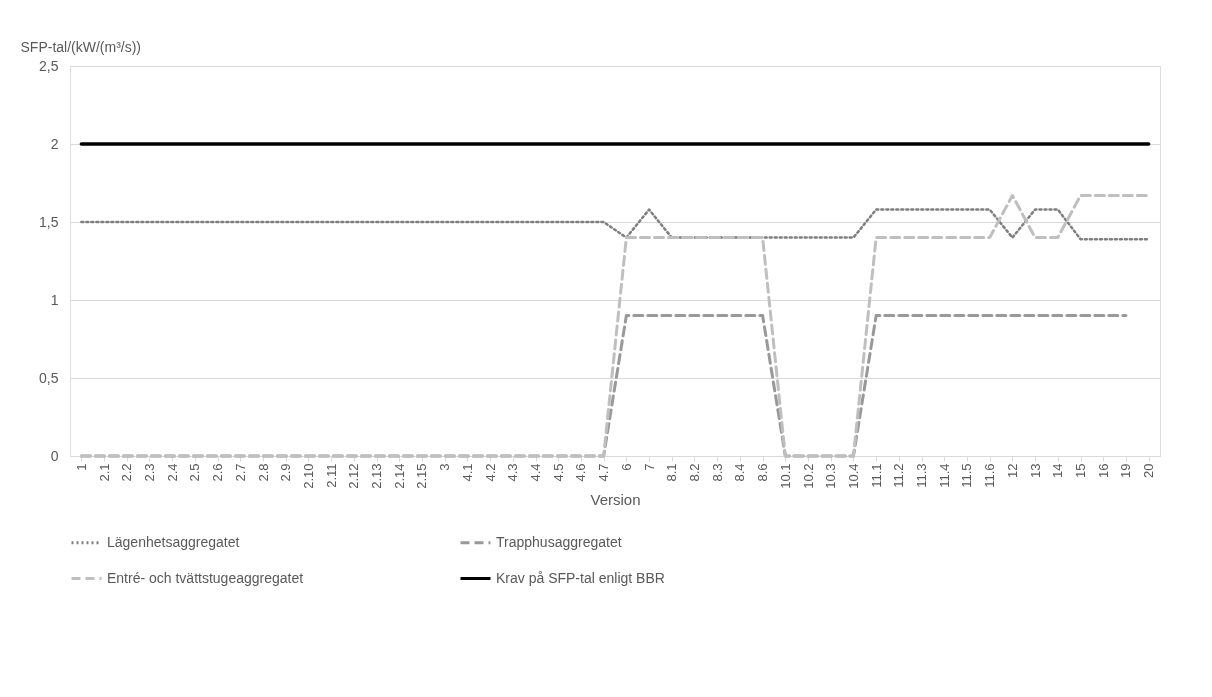 This screenshot has width=1212, height=697. What do you see at coordinates (558, 472) in the screenshot?
I see `x-tick-label: 4.5` at bounding box center [558, 472].